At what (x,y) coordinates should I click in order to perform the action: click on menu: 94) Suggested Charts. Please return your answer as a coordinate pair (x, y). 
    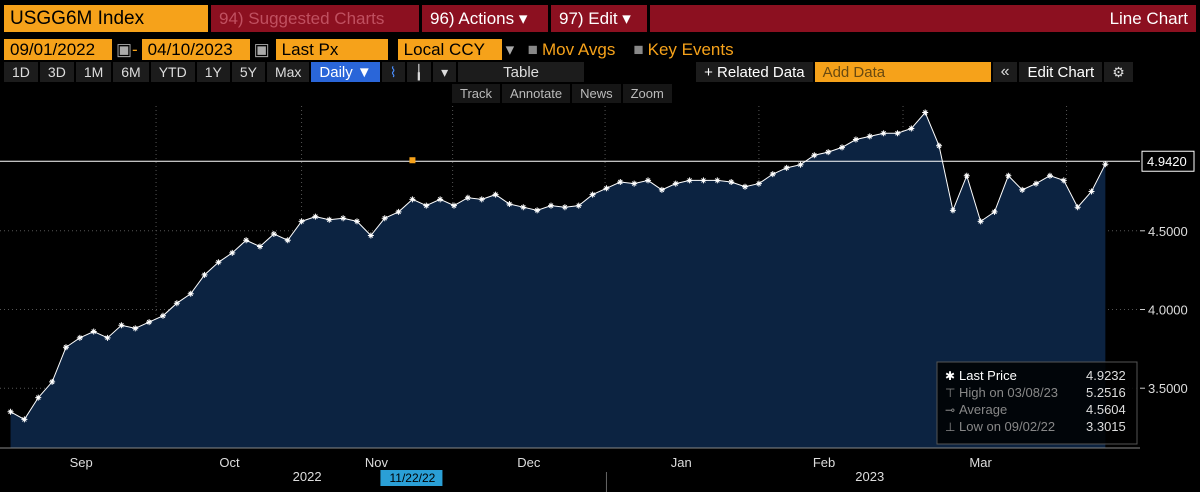
    Looking at the image, I should click on (315, 18).